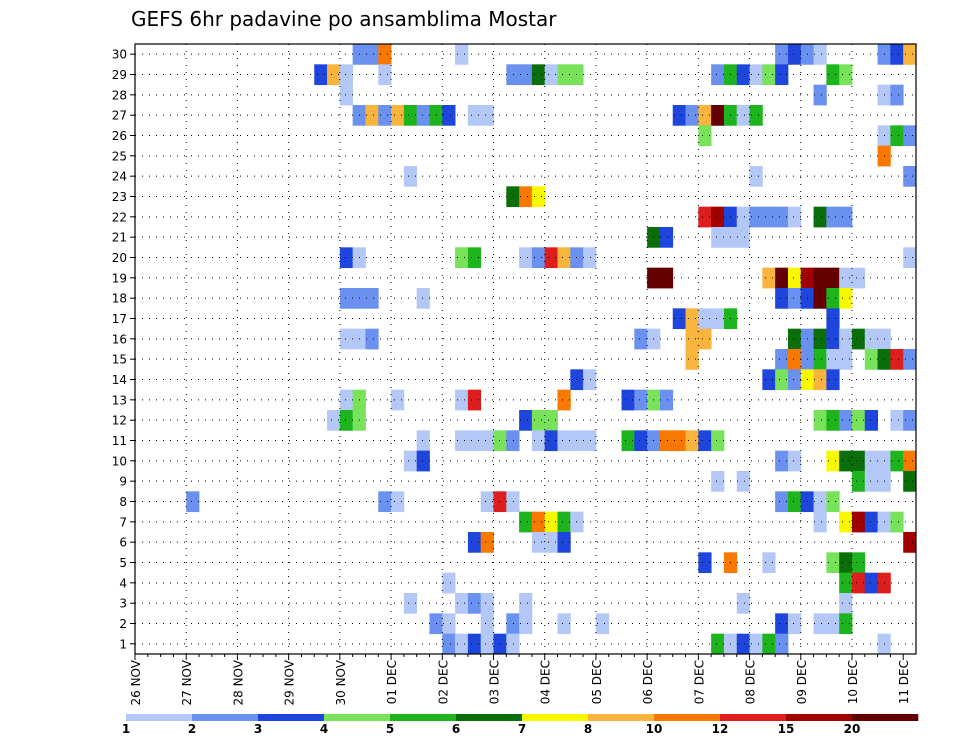 The width and height of the screenshot is (960, 742). Describe the element at coordinates (522, 729) in the screenshot. I see `colorbar-label: 7` at that location.